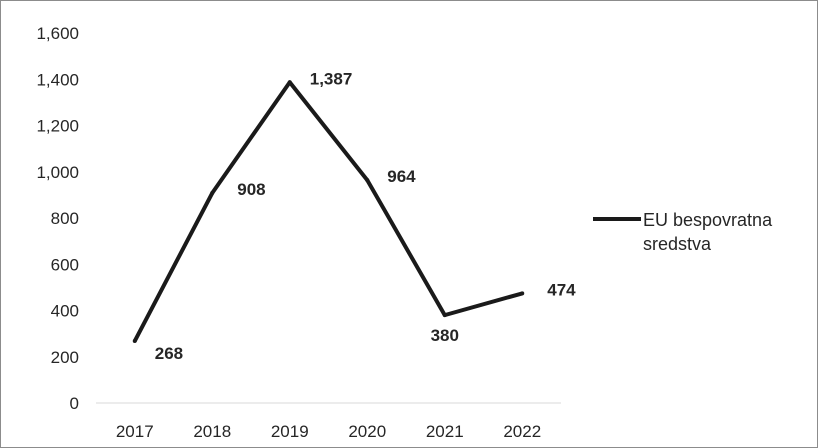  What do you see at coordinates (57, 126) in the screenshot?
I see `y-tick-label: 1,200` at bounding box center [57, 126].